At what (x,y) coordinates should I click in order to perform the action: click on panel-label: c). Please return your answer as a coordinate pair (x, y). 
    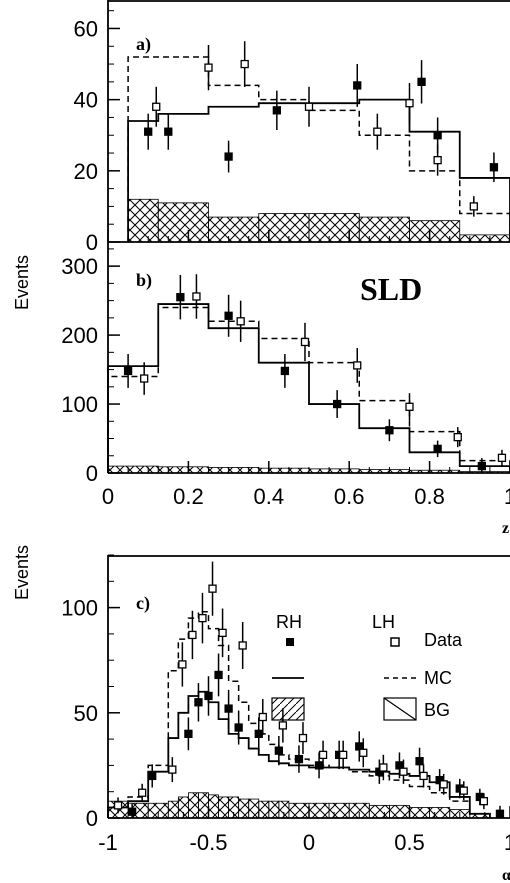
    Looking at the image, I should click on (143, 603).